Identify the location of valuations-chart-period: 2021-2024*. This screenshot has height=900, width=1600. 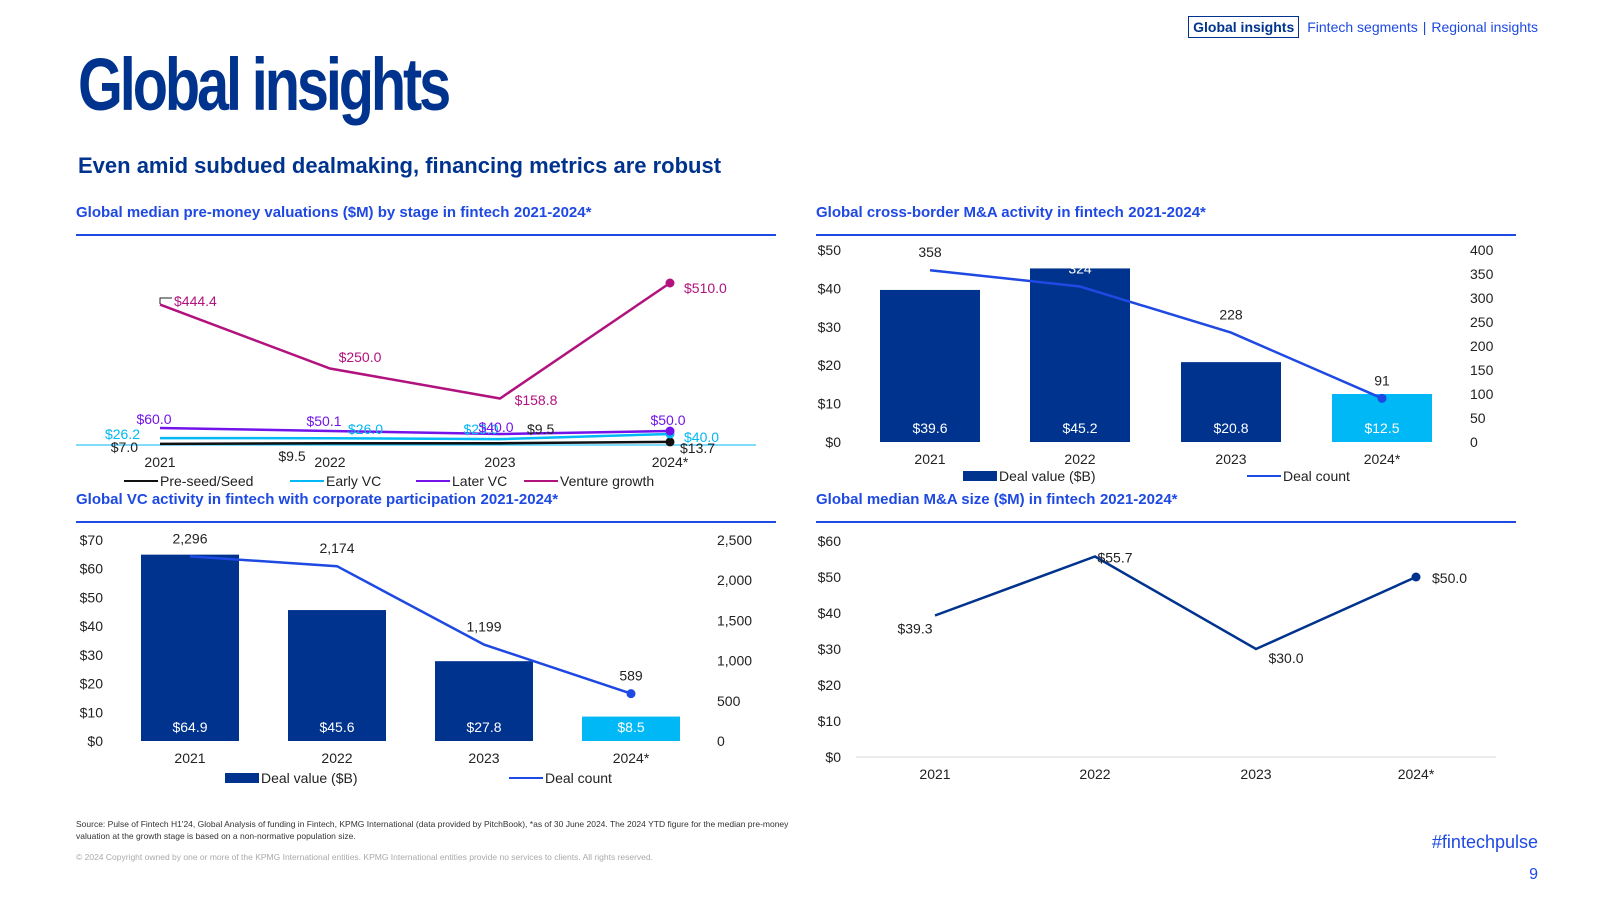
(552, 212).